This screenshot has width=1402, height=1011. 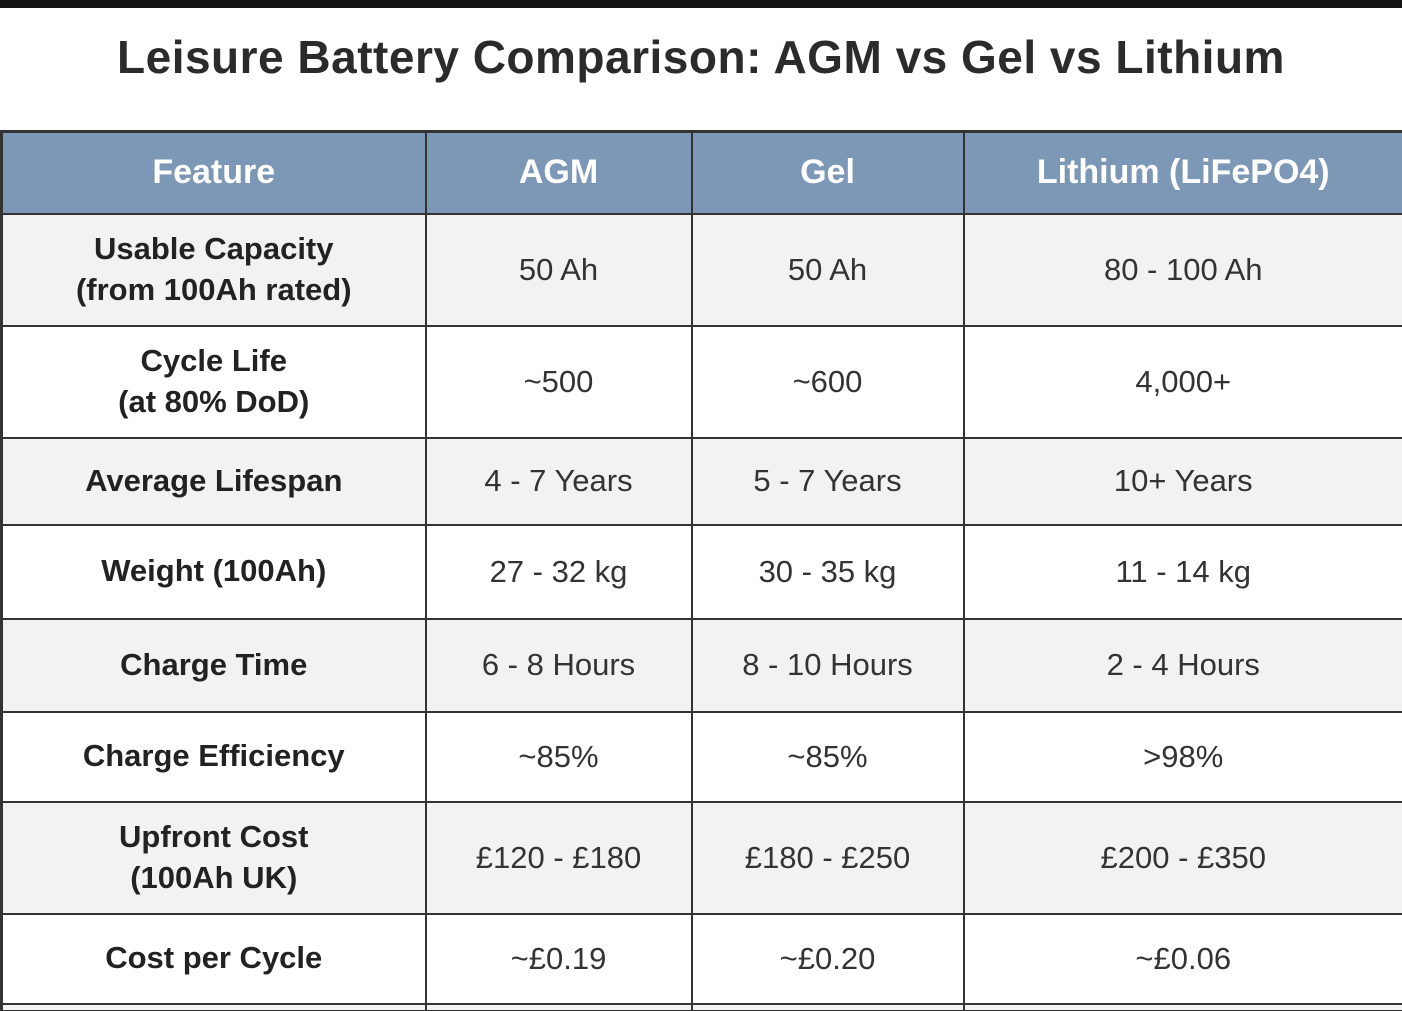 What do you see at coordinates (558, 756) in the screenshot?
I see `cell-agm: ~85%` at bounding box center [558, 756].